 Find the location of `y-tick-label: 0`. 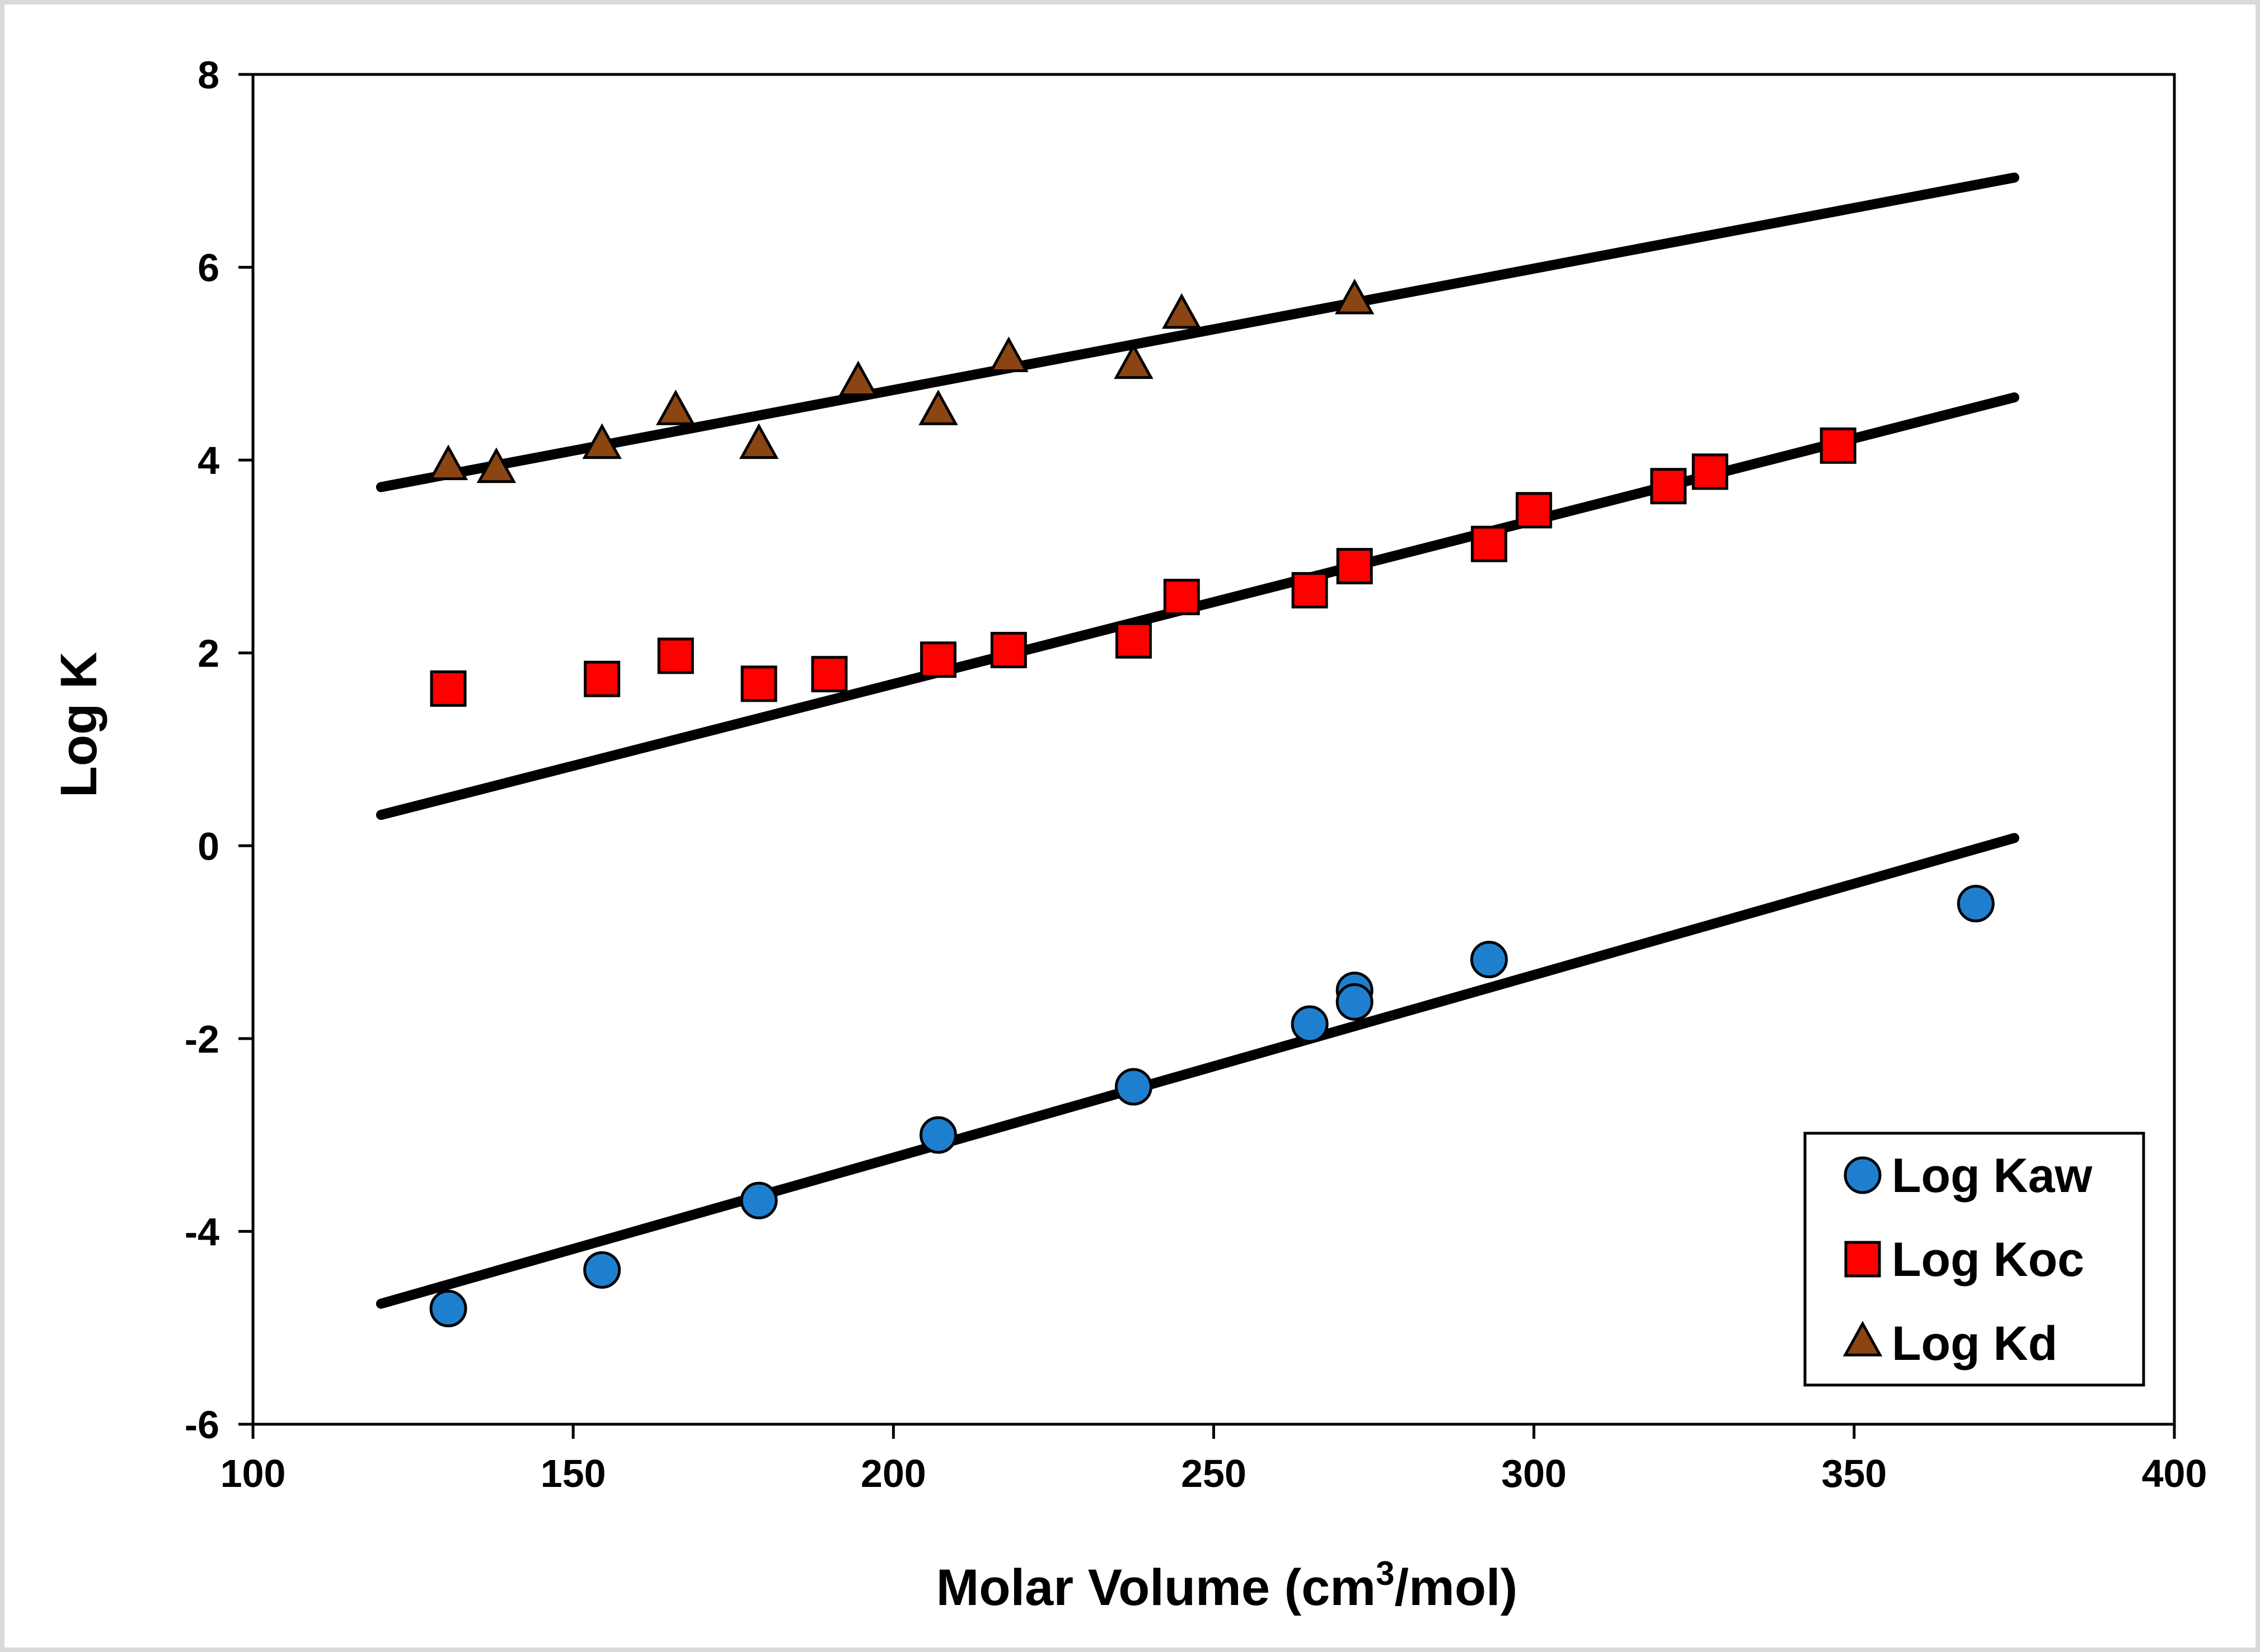

y-tick-label: 0 is located at coordinates (208, 846).